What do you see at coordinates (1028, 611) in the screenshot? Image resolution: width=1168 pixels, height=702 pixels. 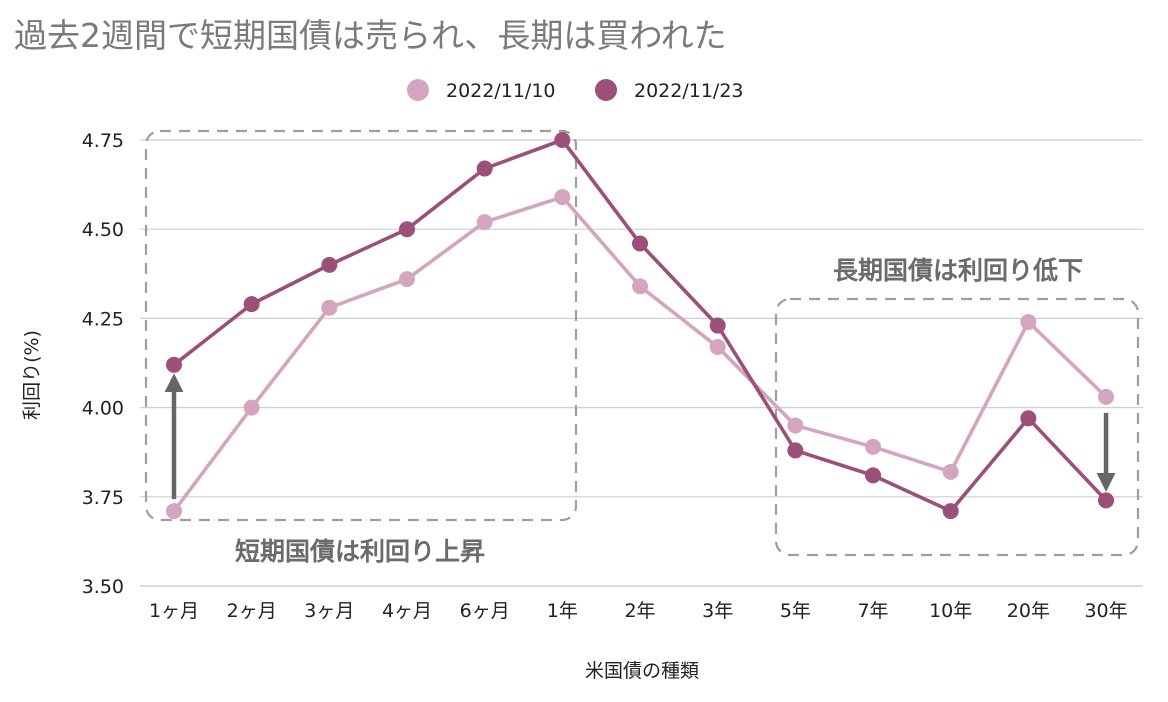 I see `x-tick-label: 20年` at bounding box center [1028, 611].